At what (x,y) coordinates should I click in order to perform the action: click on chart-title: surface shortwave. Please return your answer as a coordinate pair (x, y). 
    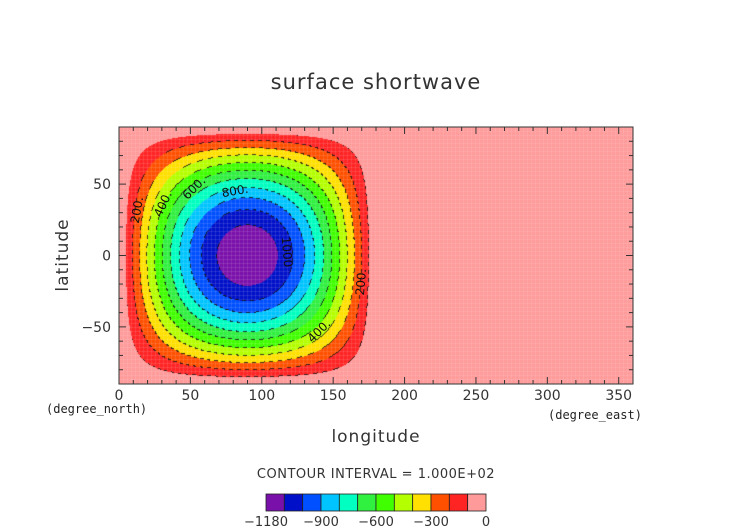
    Looking at the image, I should click on (376, 82).